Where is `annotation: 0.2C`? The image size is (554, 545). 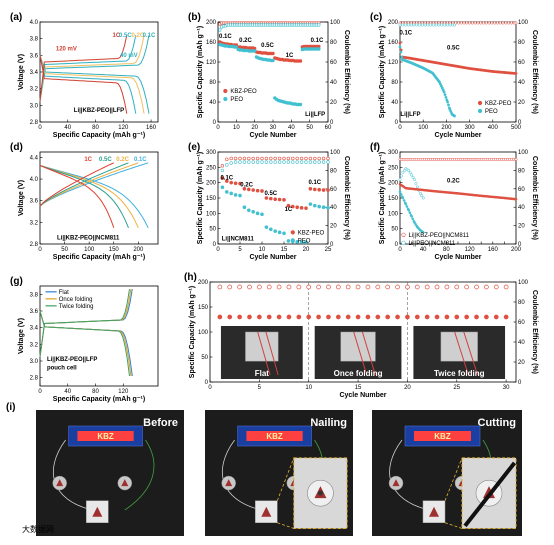 annotation: 0.2C is located at coordinates (138, 36).